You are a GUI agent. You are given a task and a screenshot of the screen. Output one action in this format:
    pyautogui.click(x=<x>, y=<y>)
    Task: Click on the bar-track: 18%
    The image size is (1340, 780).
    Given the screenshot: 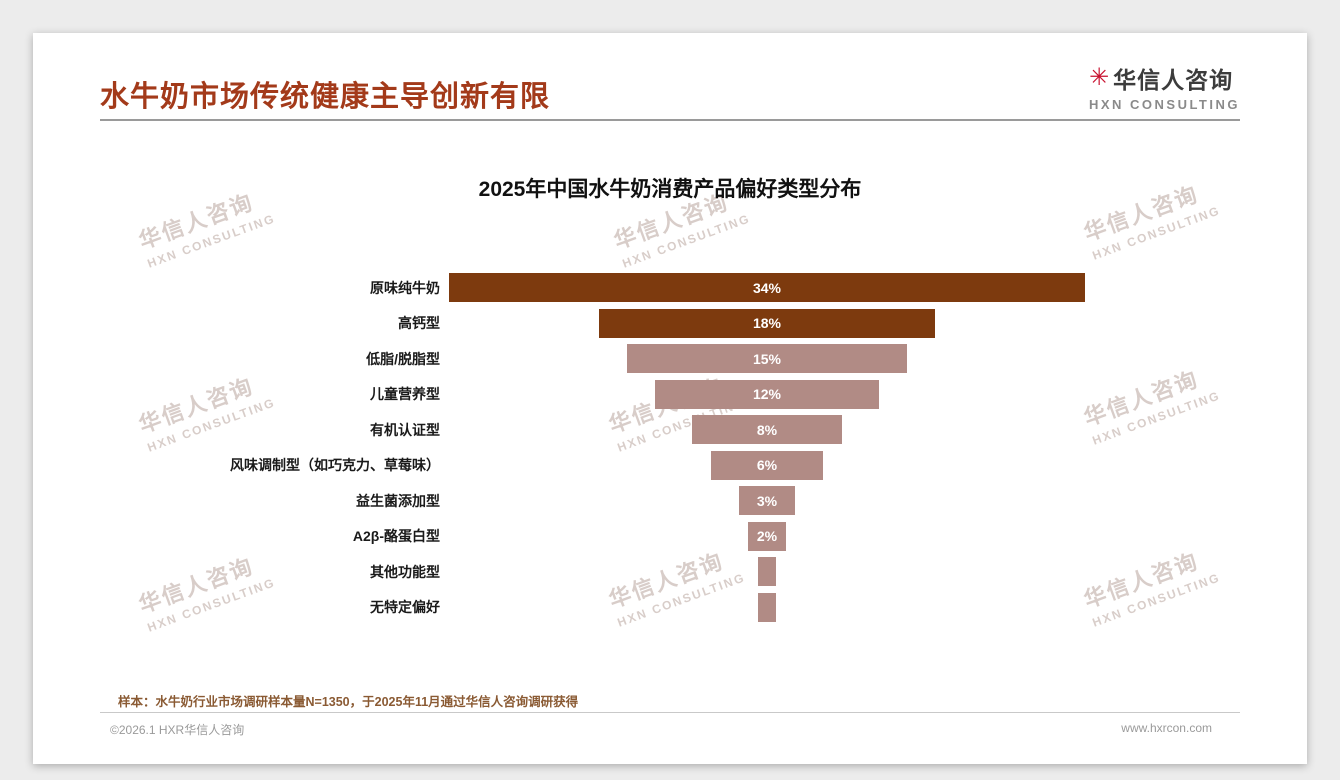 What is the action you would take?
    pyautogui.click(x=823, y=323)
    